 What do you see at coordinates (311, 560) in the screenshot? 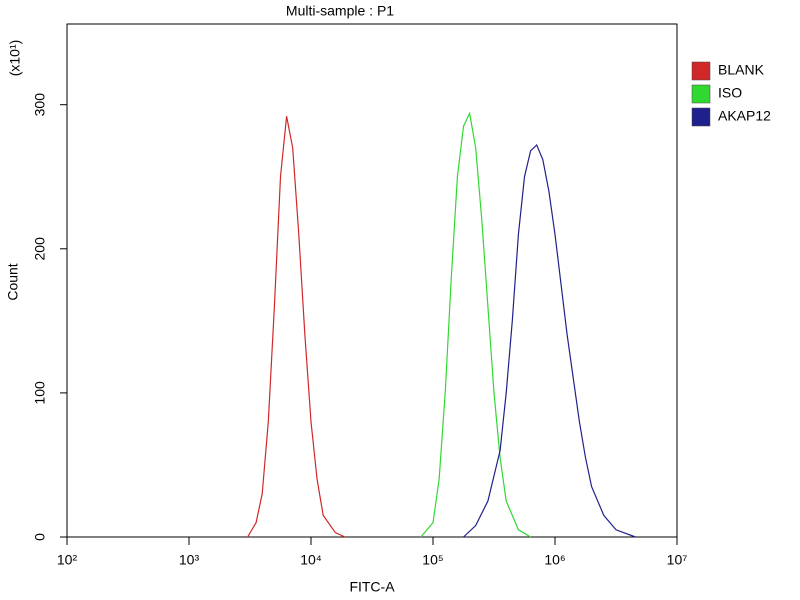
I see `x-tick-label: 10⁴` at bounding box center [311, 560].